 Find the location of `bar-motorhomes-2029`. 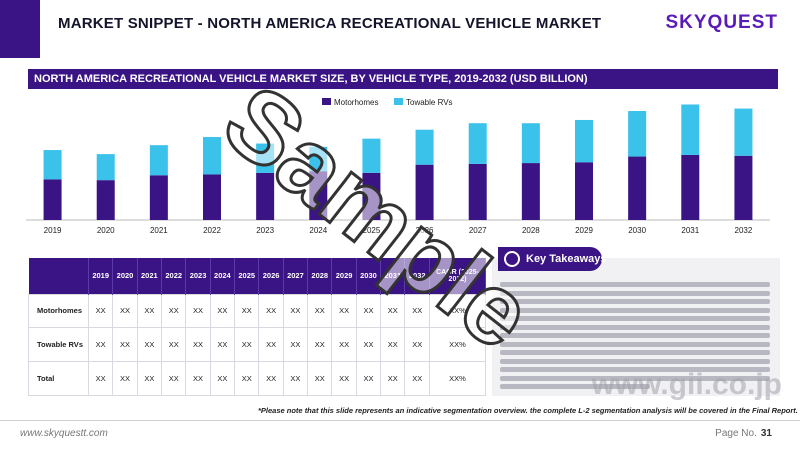

bar-motorhomes-2029 is located at coordinates (584, 191).